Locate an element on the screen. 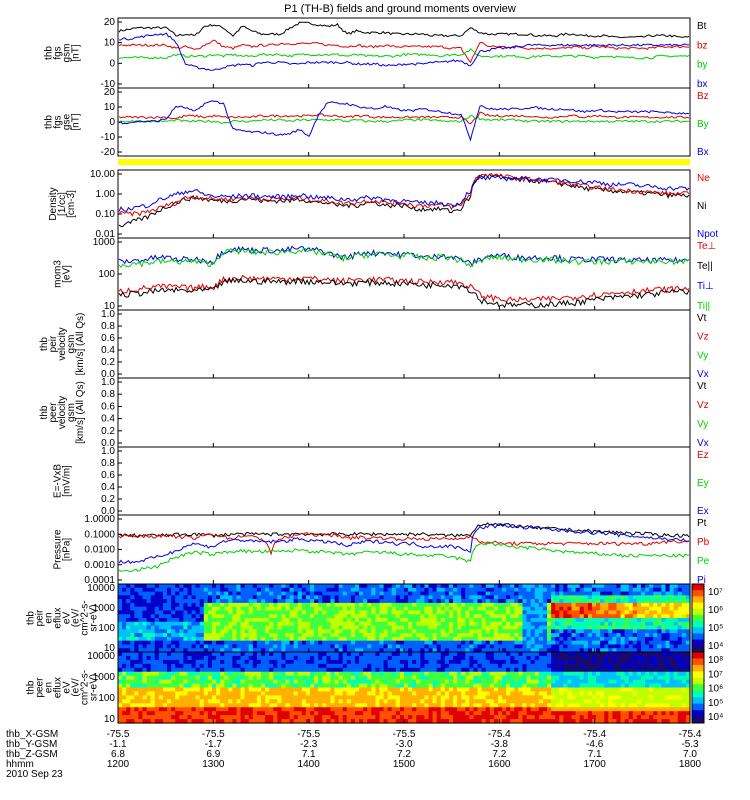  y-axis-label-line: eflux is located at coordinates (58, 617).